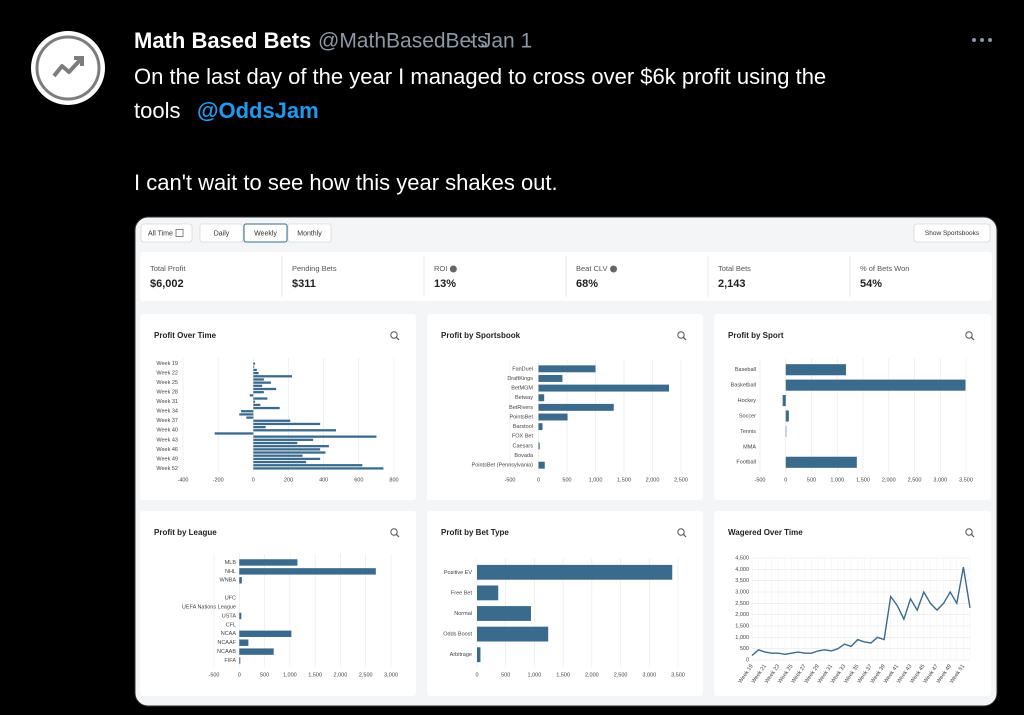  What do you see at coordinates (746, 463) in the screenshot?
I see `y-tick-label: Football` at bounding box center [746, 463].